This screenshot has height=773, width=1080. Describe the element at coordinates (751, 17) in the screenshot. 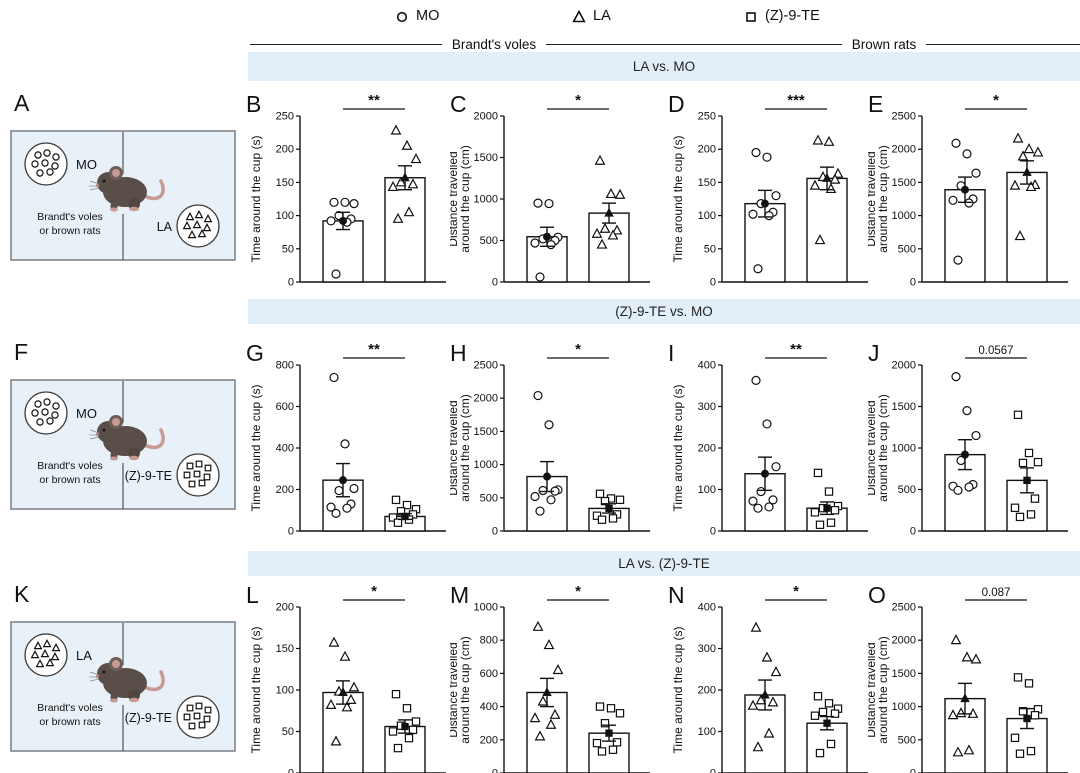

I see `square-marker-icon` at that location.